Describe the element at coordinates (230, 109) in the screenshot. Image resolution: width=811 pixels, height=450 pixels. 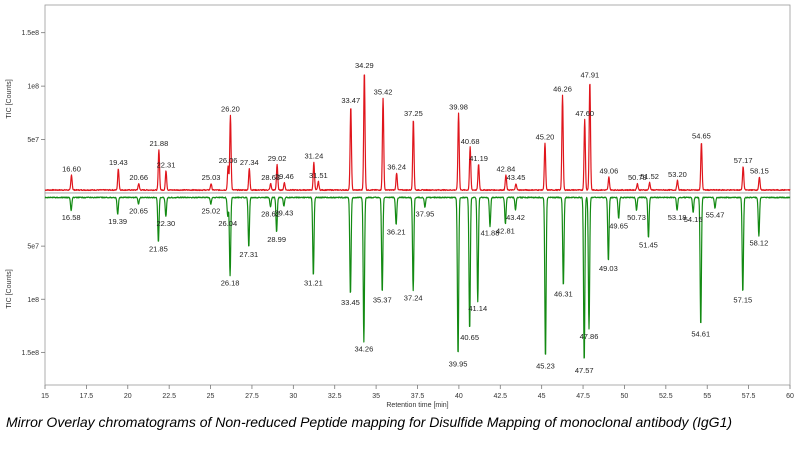
I see `peak-label-top: 26.20` at that location.